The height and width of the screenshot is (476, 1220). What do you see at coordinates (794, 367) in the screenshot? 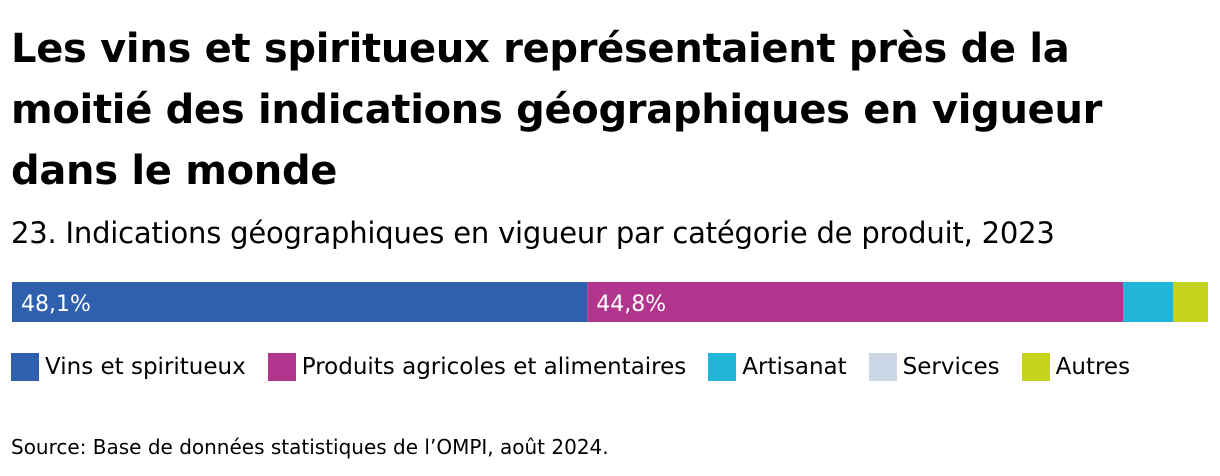
I see `legend-label: Artisanat` at bounding box center [794, 367].